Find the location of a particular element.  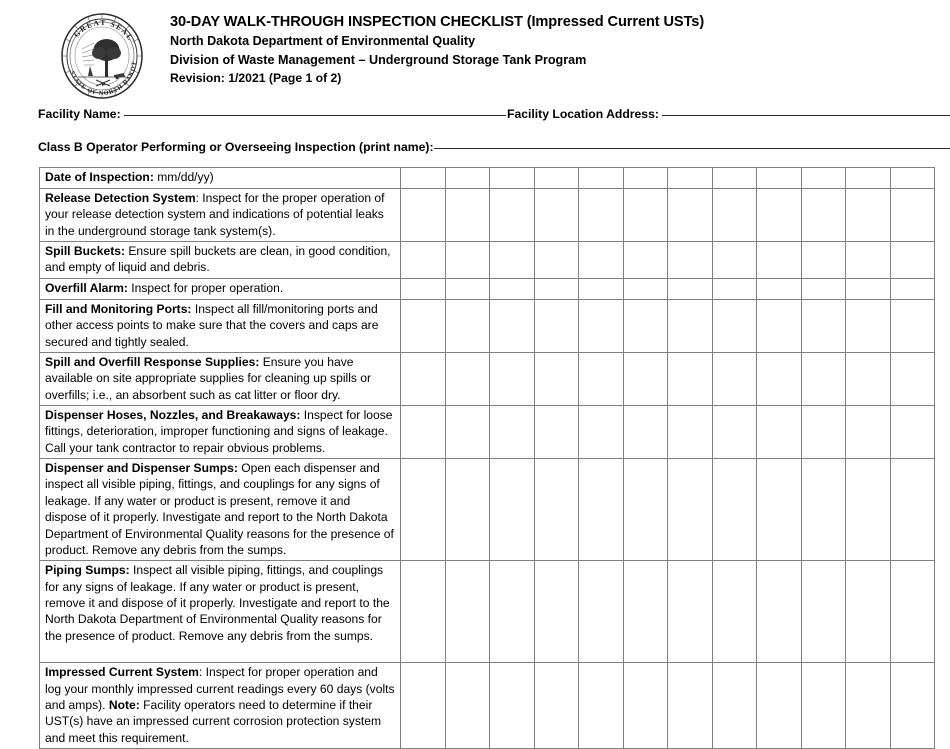

facility-name-field: Facility Name: is located at coordinates (267, 114).